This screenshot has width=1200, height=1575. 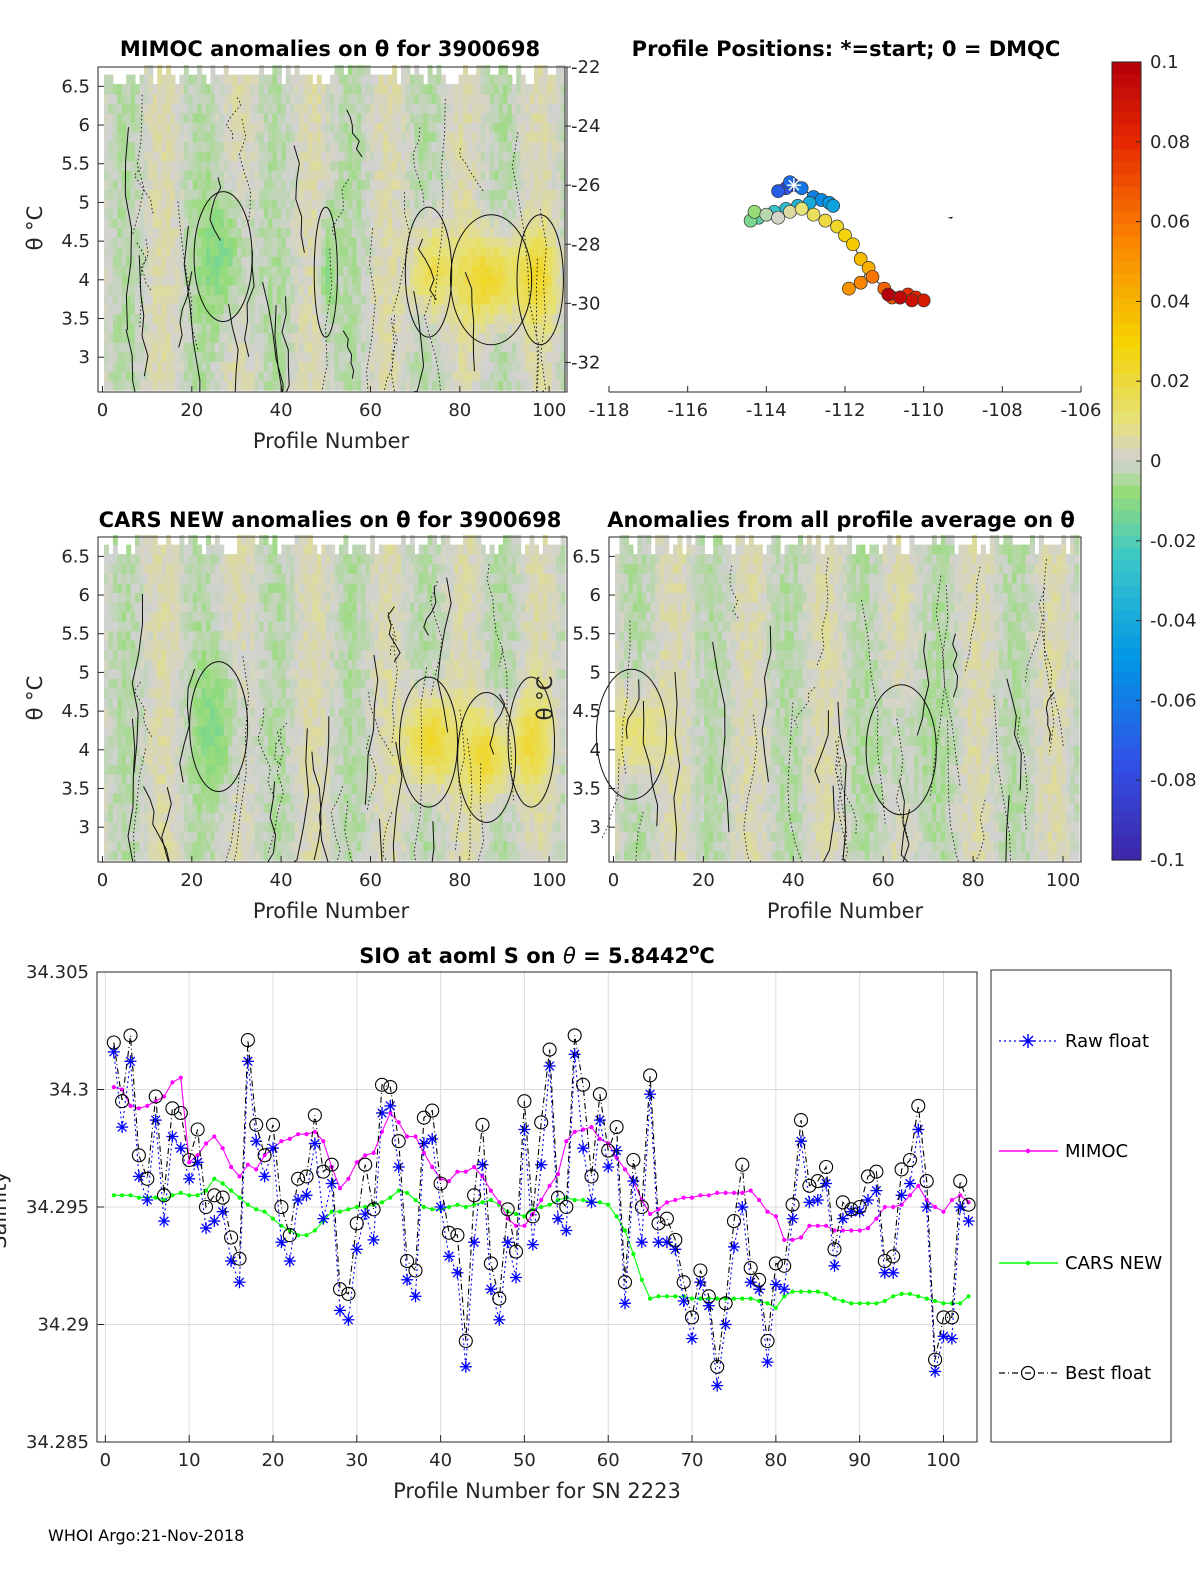 I want to click on contour-line, so click(x=401, y=252).